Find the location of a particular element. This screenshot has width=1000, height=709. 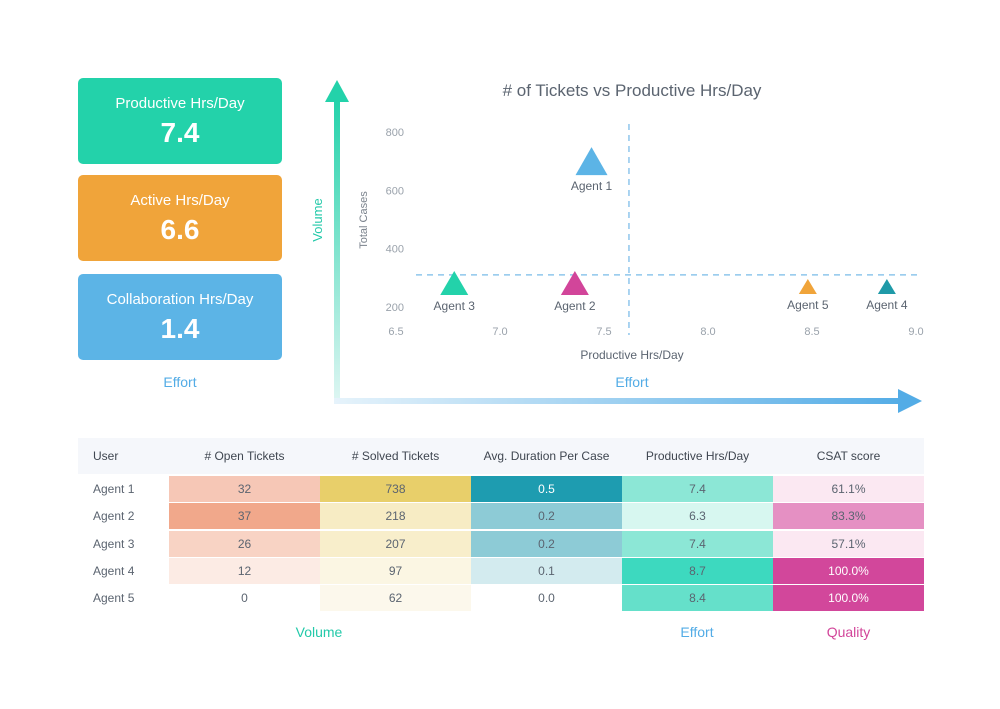

x-tick-label: 8.5 is located at coordinates (811, 332).